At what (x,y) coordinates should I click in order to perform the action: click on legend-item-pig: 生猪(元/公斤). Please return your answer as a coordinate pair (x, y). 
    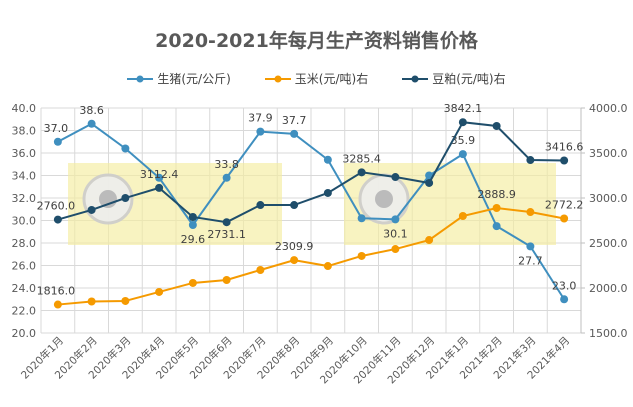
    Looking at the image, I should click on (179, 78).